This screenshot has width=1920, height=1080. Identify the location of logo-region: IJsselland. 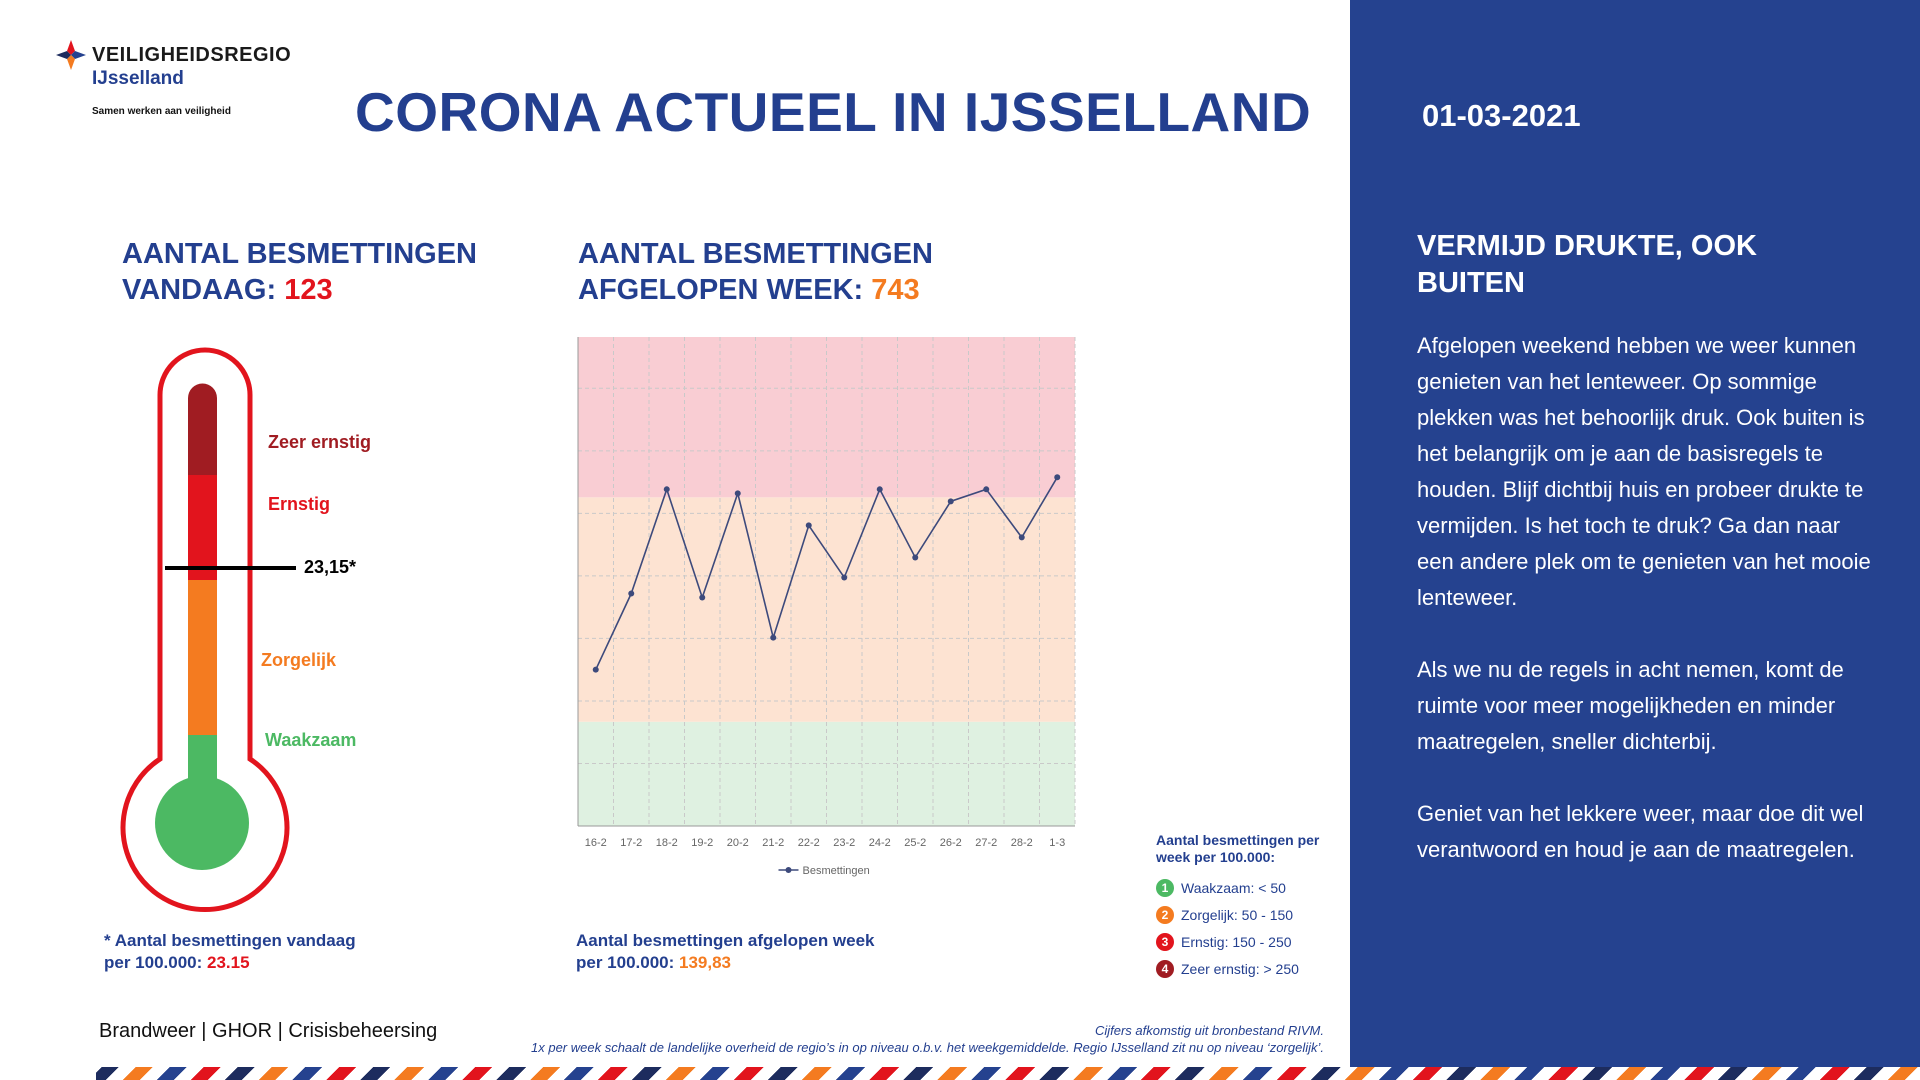
(138, 78).